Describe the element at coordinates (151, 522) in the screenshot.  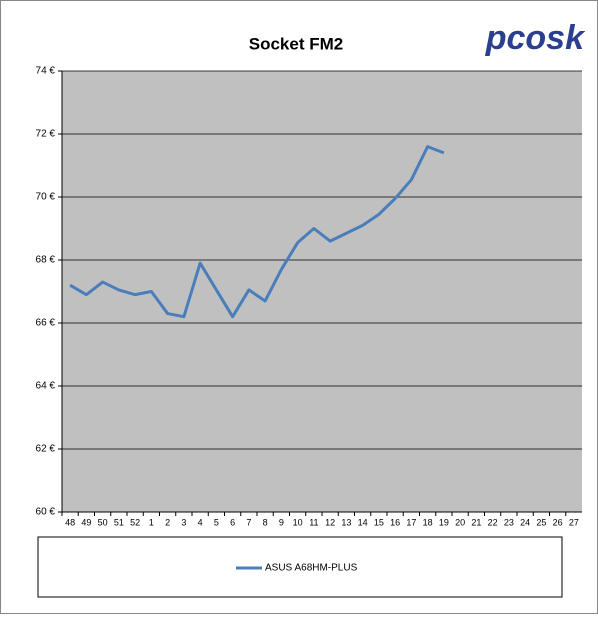
I see `x-tick-label: 1` at that location.